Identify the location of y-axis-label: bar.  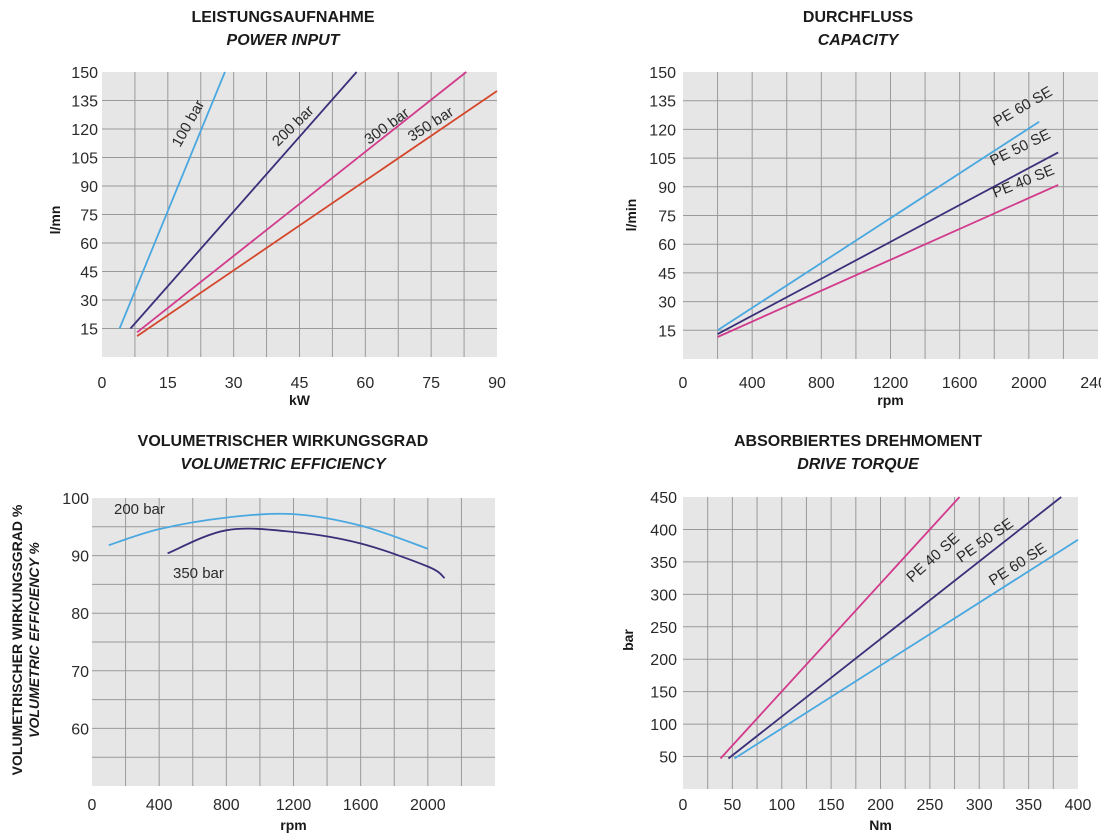
(628, 640).